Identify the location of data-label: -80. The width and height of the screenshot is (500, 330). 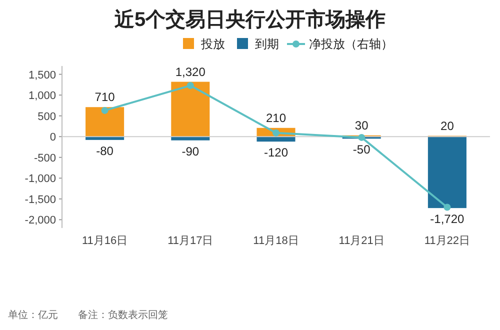
(105, 151).